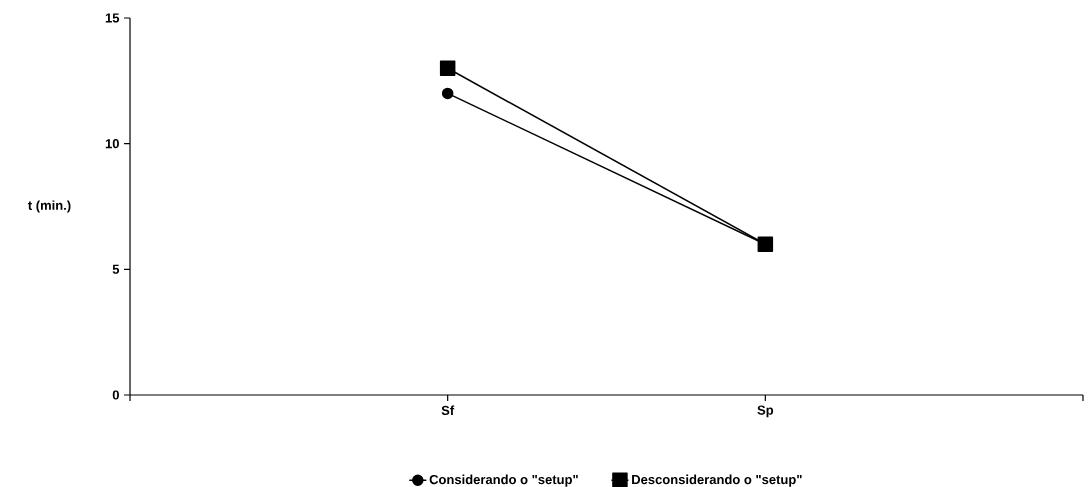 The width and height of the screenshot is (1088, 487). What do you see at coordinates (717, 480) in the screenshot?
I see `legend-label: Desconsiderando o "setup"` at bounding box center [717, 480].